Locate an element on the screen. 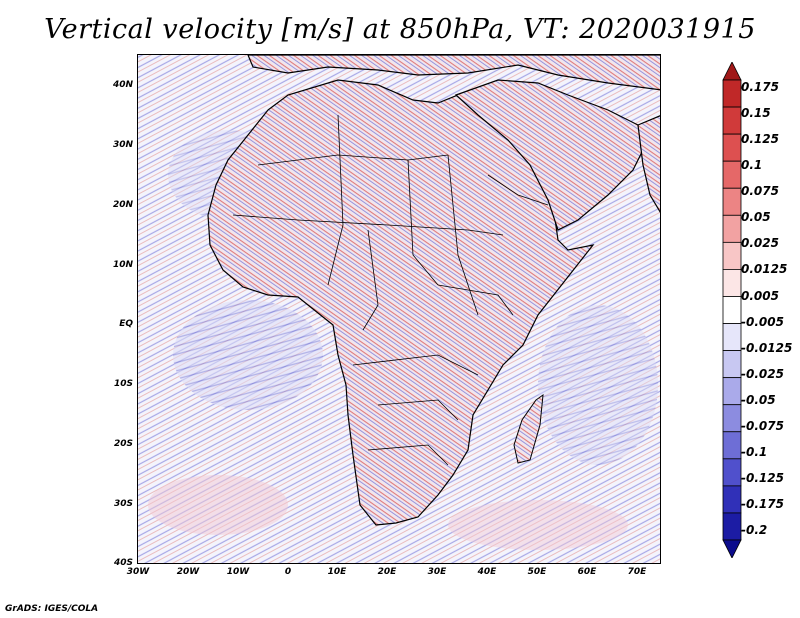  lon-tick-label: 50E is located at coordinates (537, 572).